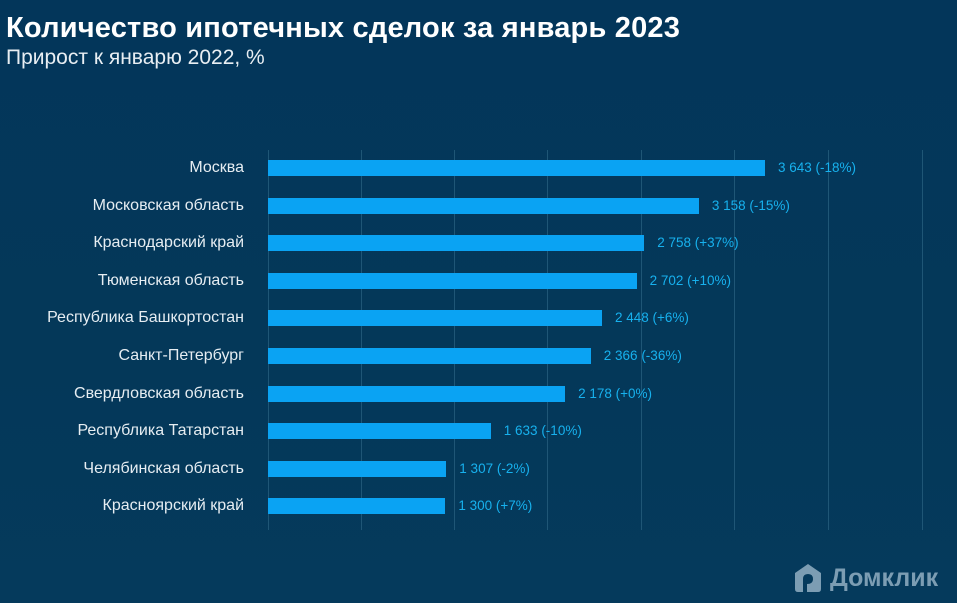  I want to click on bar-row: Тюменская область 2 702 (+10%), so click(478, 281).